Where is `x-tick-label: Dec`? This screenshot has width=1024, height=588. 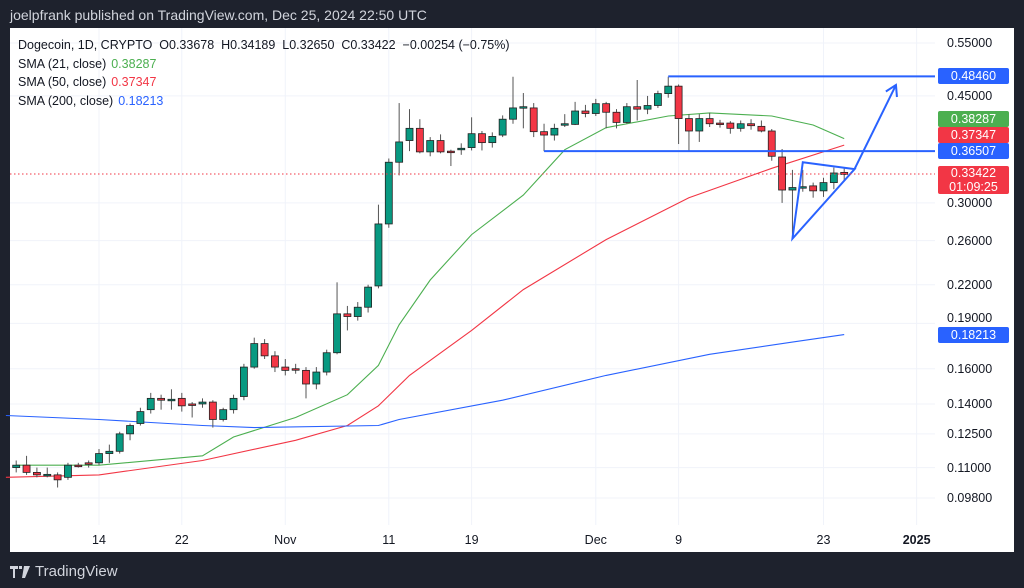 x-tick-label: Dec is located at coordinates (595, 540).